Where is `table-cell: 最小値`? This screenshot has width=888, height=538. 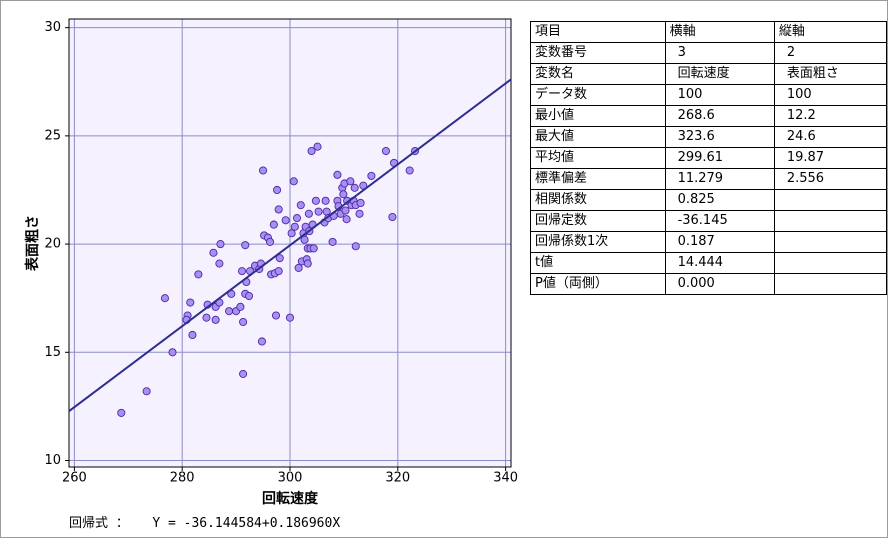
table-cell: 最小値 is located at coordinates (598, 116).